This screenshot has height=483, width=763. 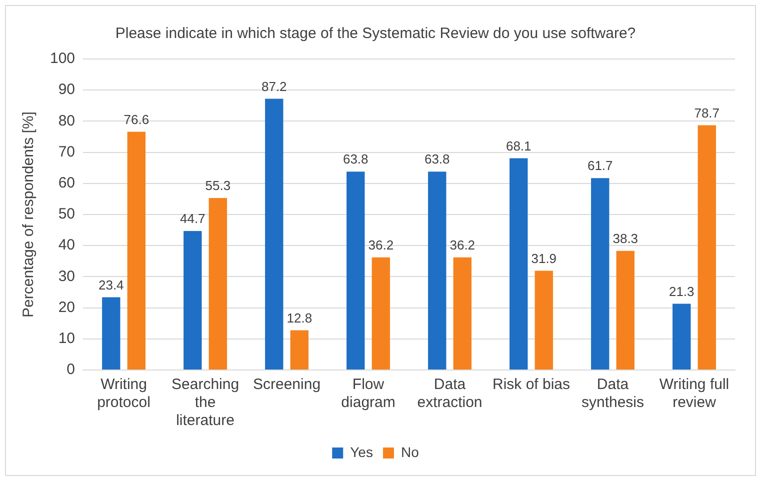 What do you see at coordinates (123, 394) in the screenshot?
I see `x-tick-label: Writing protocol` at bounding box center [123, 394].